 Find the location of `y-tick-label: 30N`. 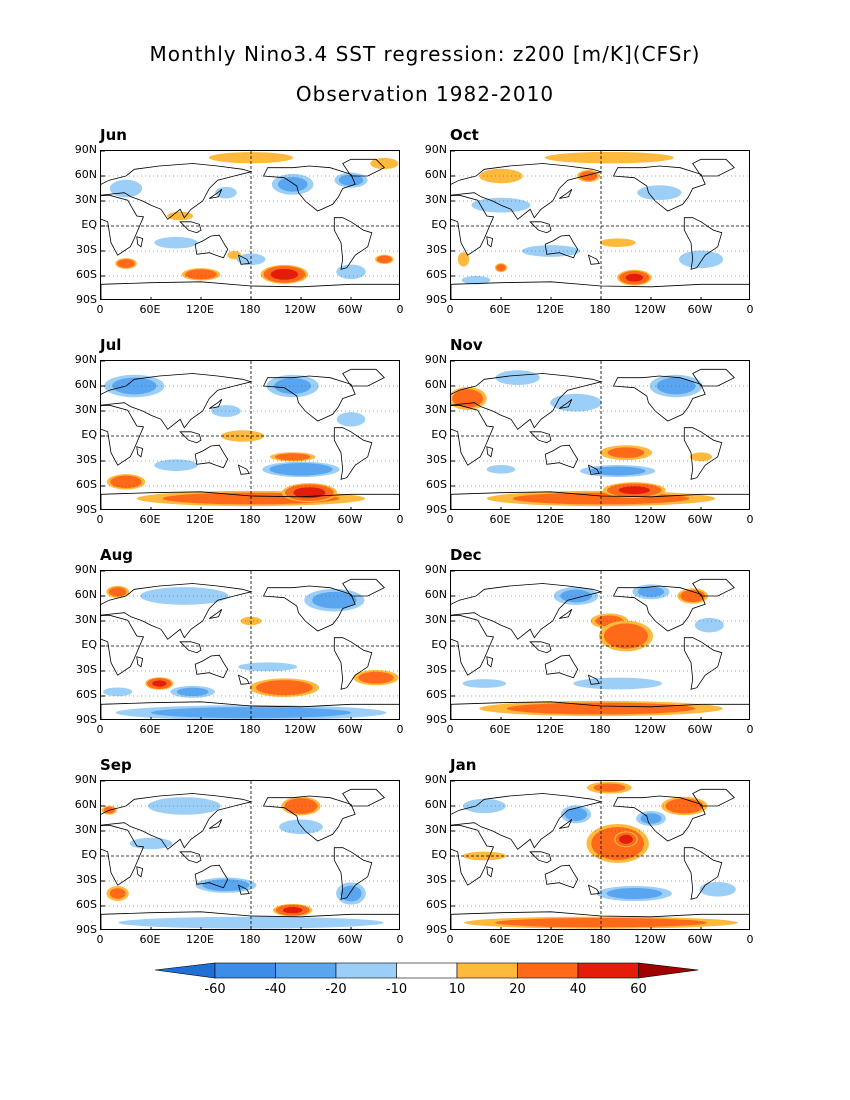

y-tick-label: 30N is located at coordinates (435, 829).